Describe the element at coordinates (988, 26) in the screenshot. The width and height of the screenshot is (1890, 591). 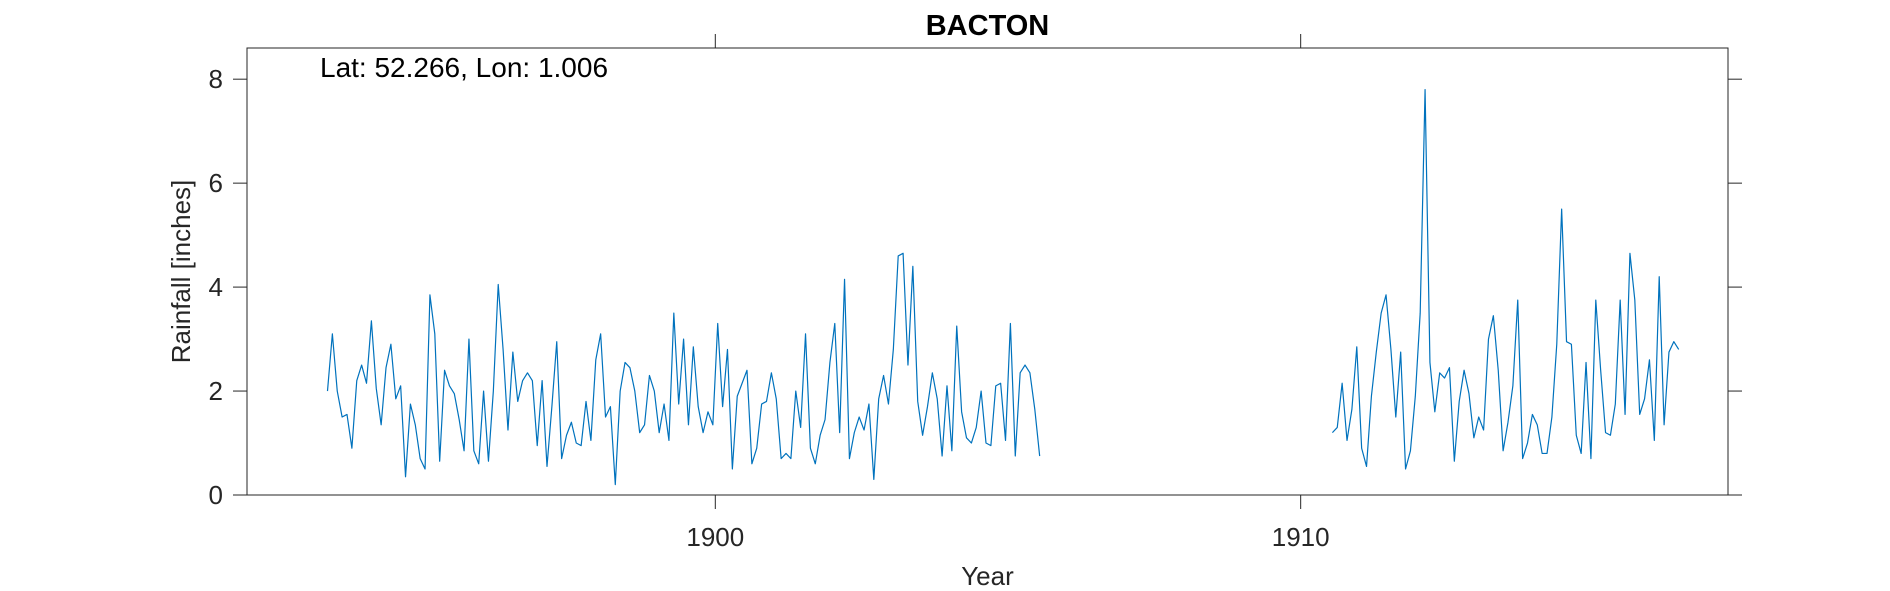
I see `chart-title: BACTON` at that location.